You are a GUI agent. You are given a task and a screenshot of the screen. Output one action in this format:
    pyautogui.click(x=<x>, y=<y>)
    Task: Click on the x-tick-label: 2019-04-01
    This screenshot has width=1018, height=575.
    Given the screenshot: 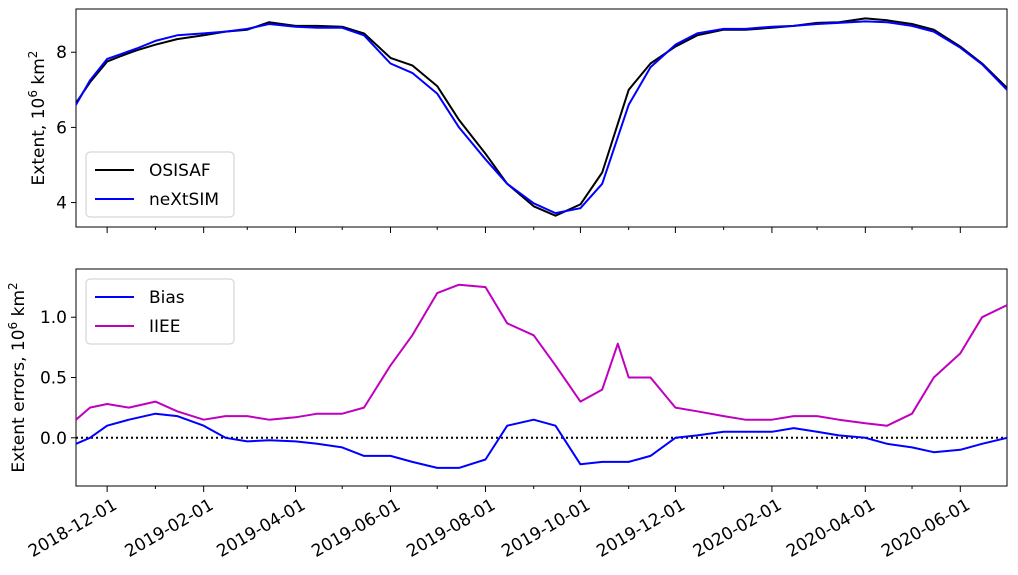 What is the action you would take?
    pyautogui.click(x=261, y=528)
    